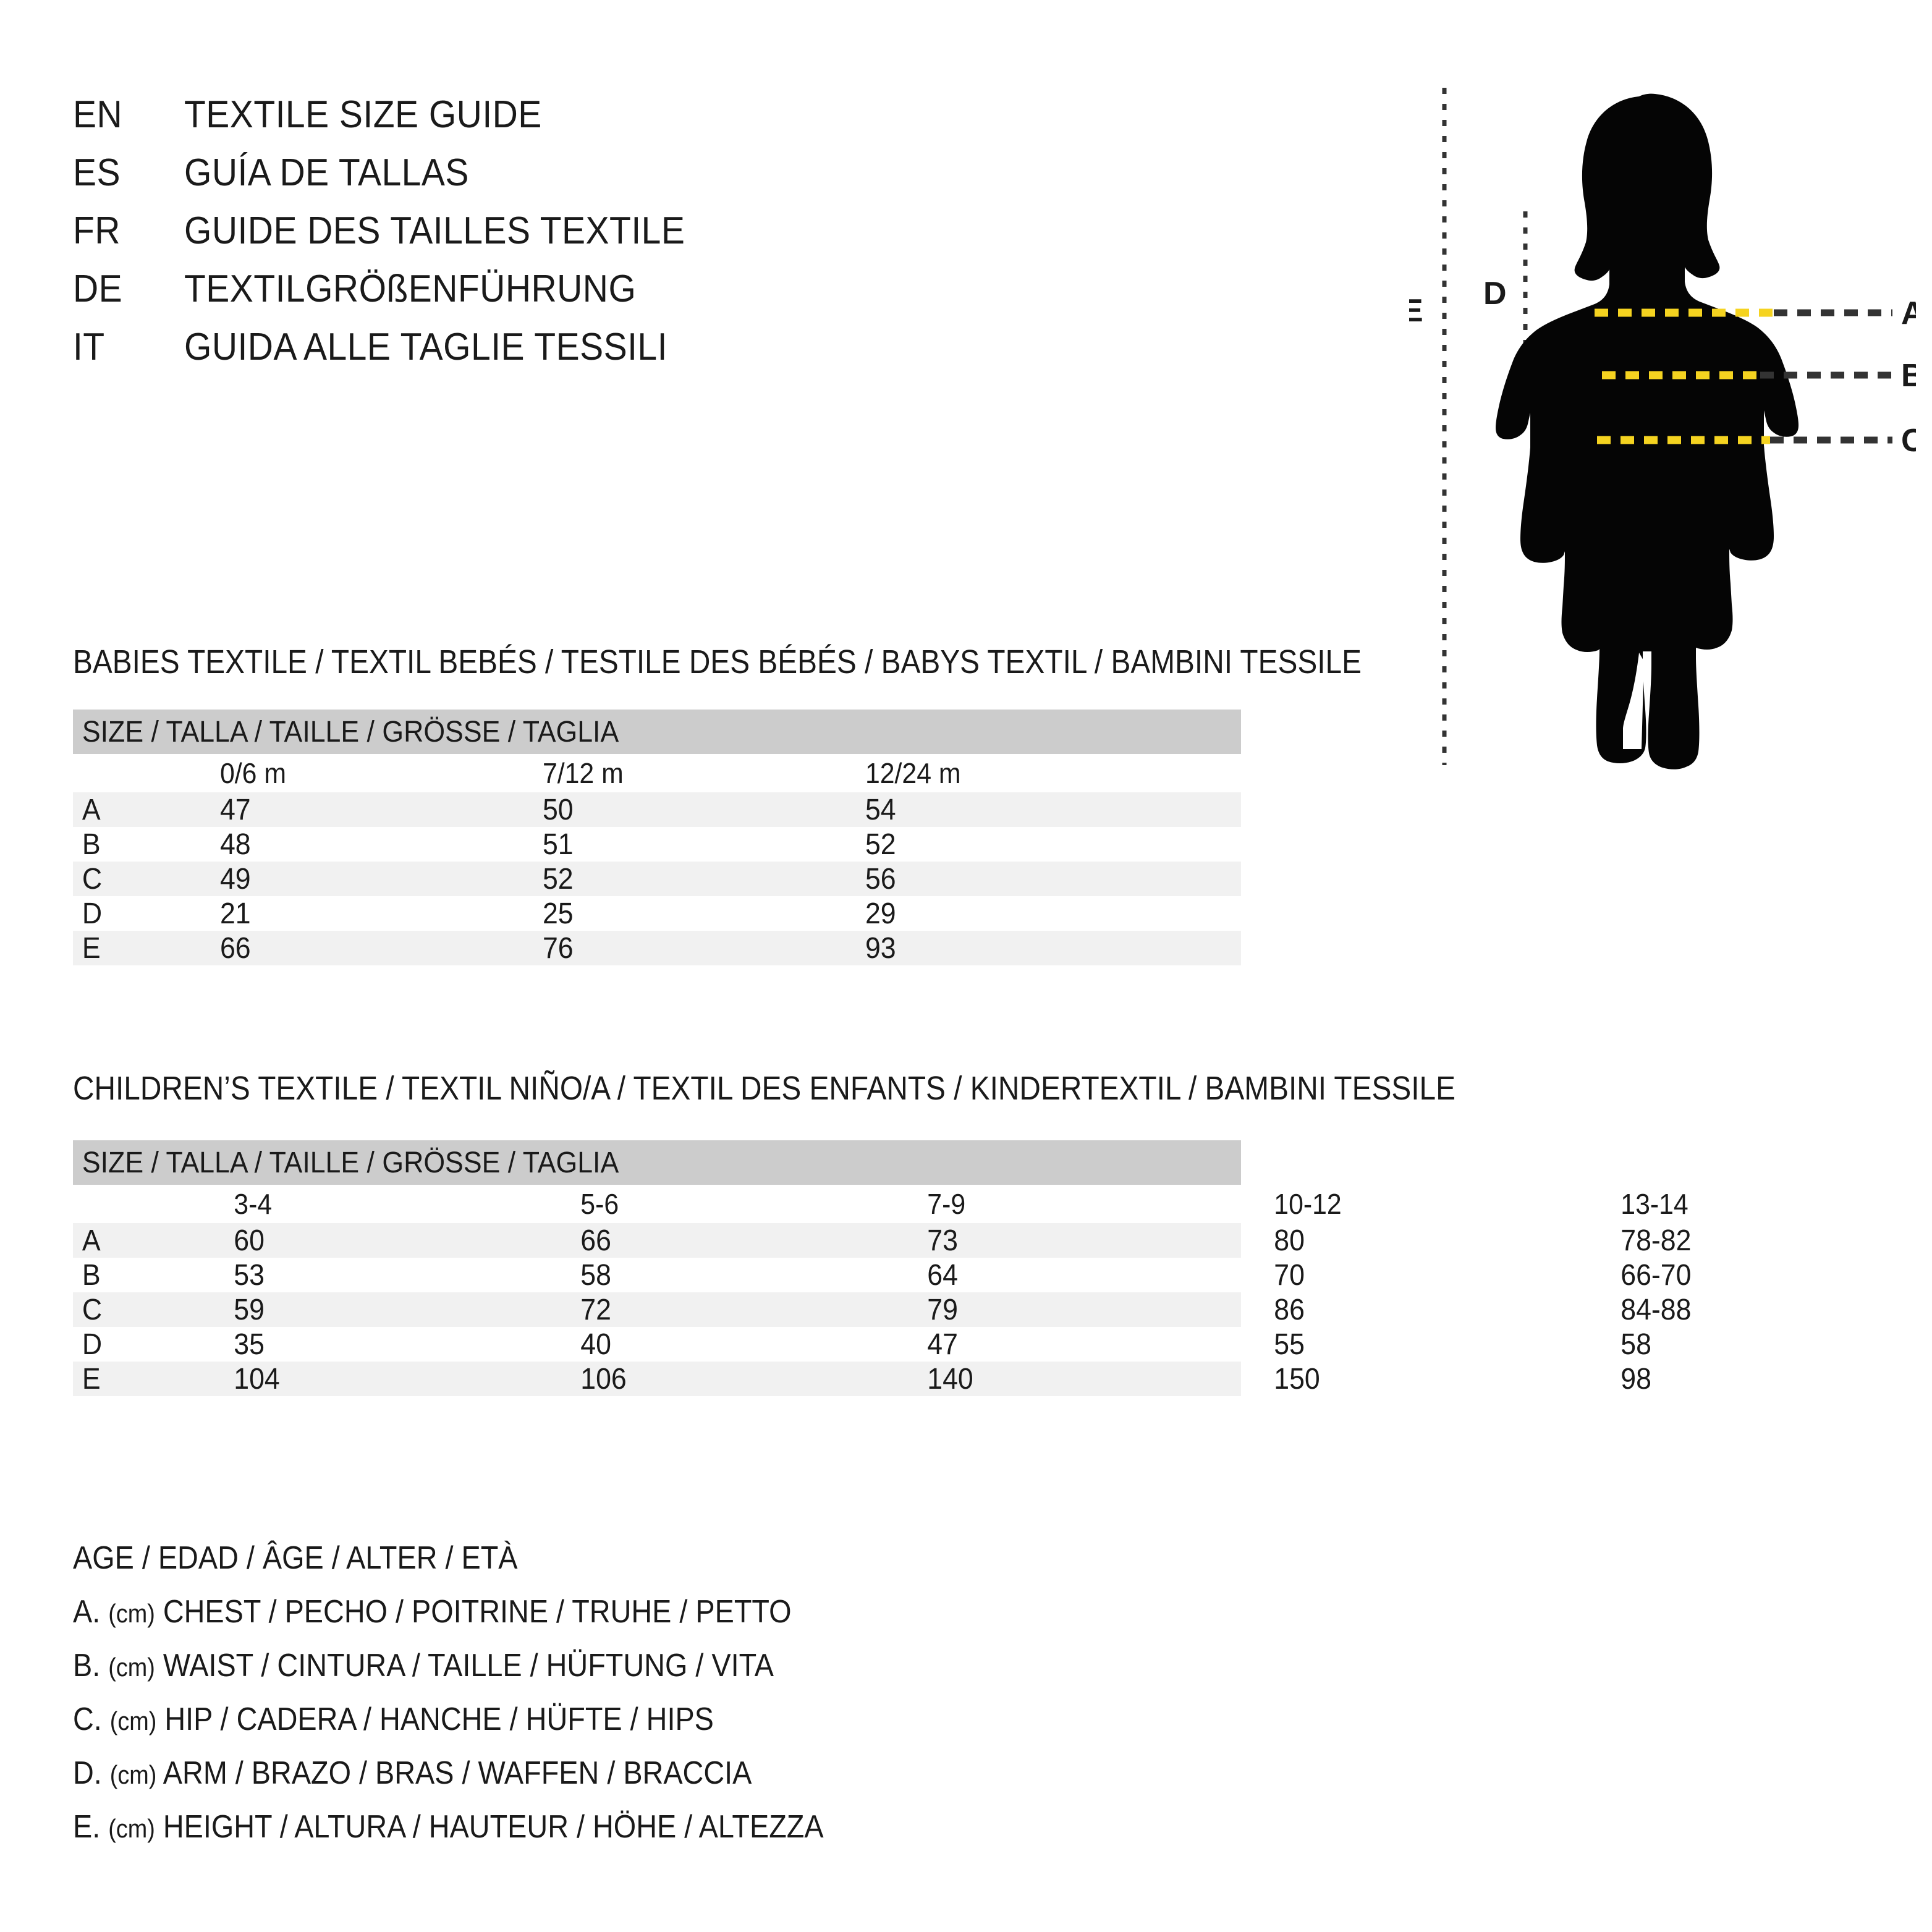  Describe the element at coordinates (235, 948) in the screenshot. I see `babies-cell-e-0: 66` at that location.